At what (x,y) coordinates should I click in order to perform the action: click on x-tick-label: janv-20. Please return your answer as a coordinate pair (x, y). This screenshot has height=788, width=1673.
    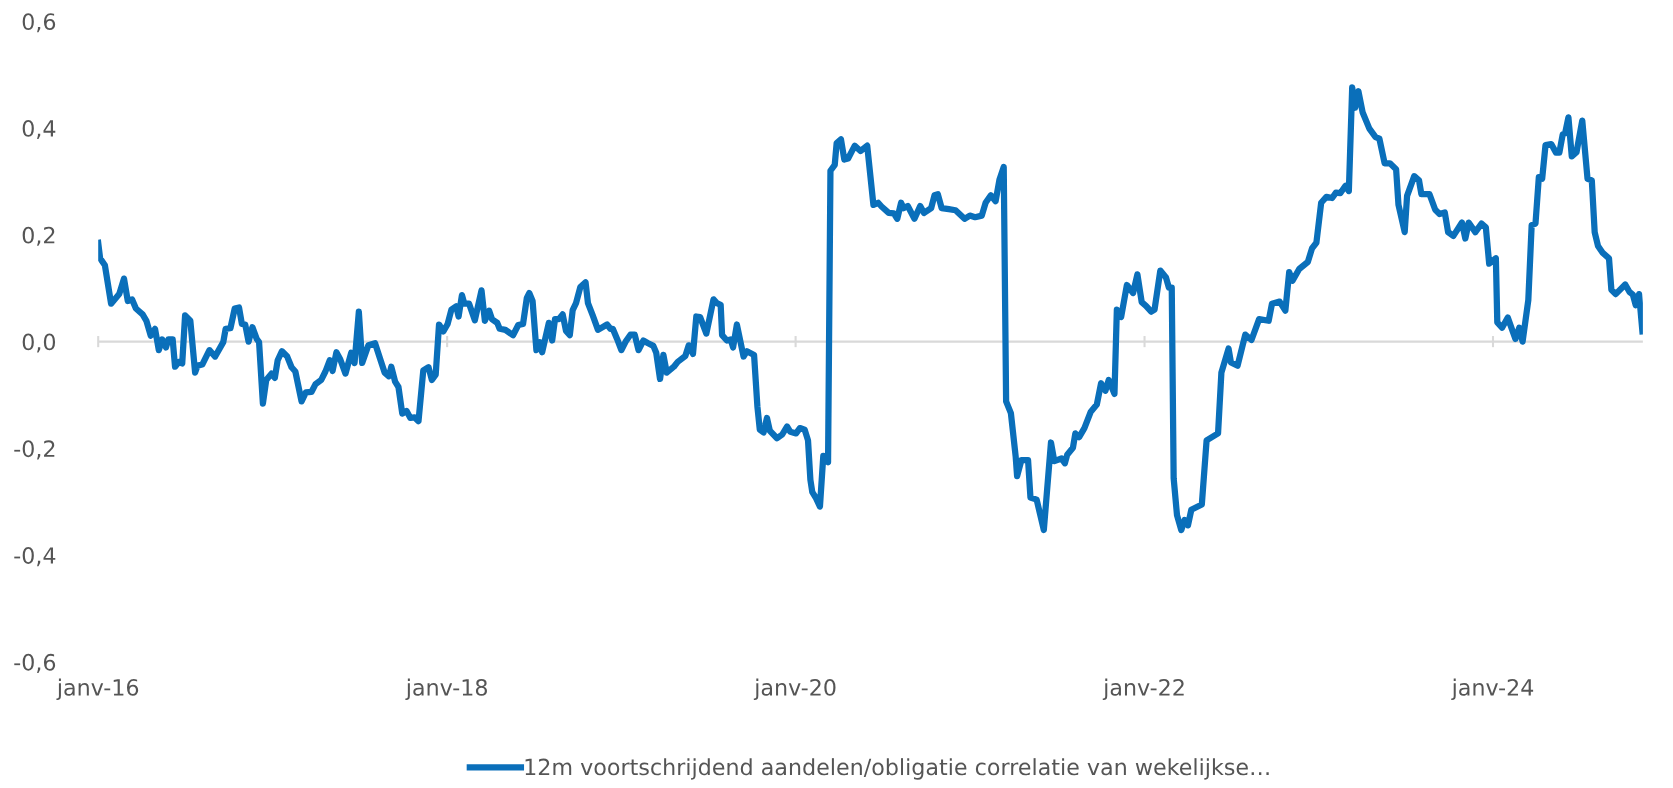
    Looking at the image, I should click on (794, 689).